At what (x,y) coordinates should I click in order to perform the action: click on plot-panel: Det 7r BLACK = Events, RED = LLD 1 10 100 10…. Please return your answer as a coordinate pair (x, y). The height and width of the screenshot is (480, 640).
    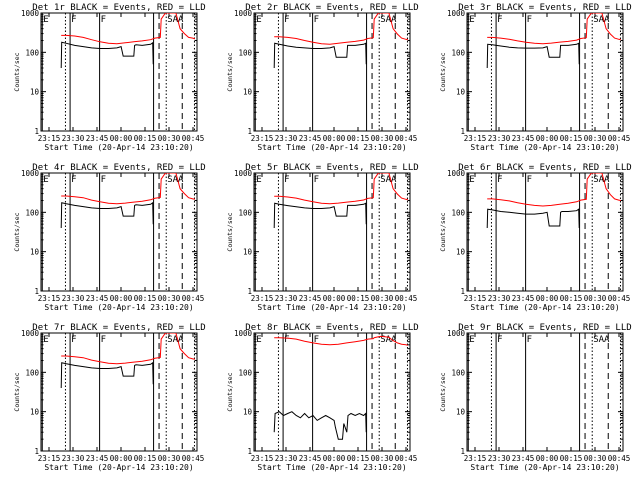
    Looking at the image, I should click on (109, 397).